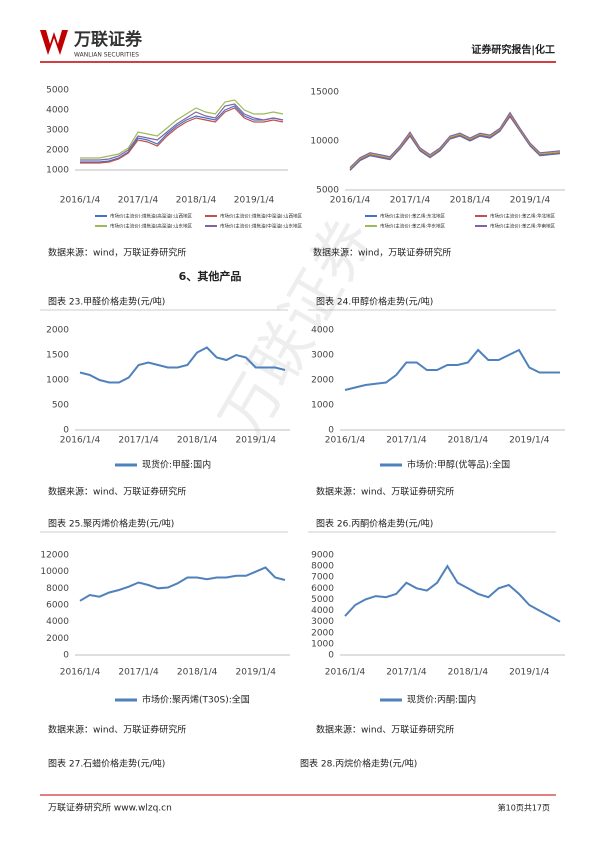 This screenshot has height=842, width=596. I want to click on caption: 图表 23.甲醛价格走势(元/吨), so click(106, 302).